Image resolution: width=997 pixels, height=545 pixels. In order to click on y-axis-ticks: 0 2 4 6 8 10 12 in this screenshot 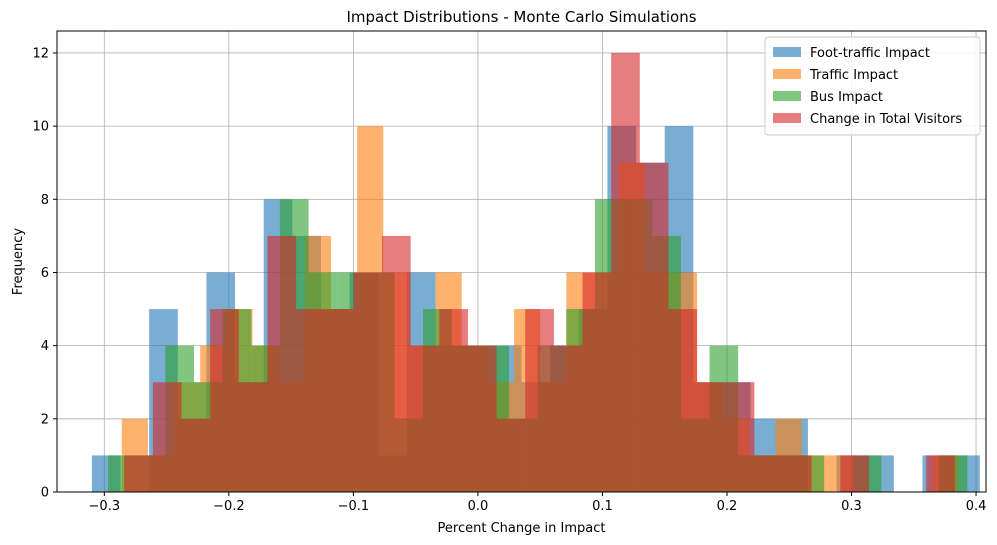, I will do `click(44, 273)`.